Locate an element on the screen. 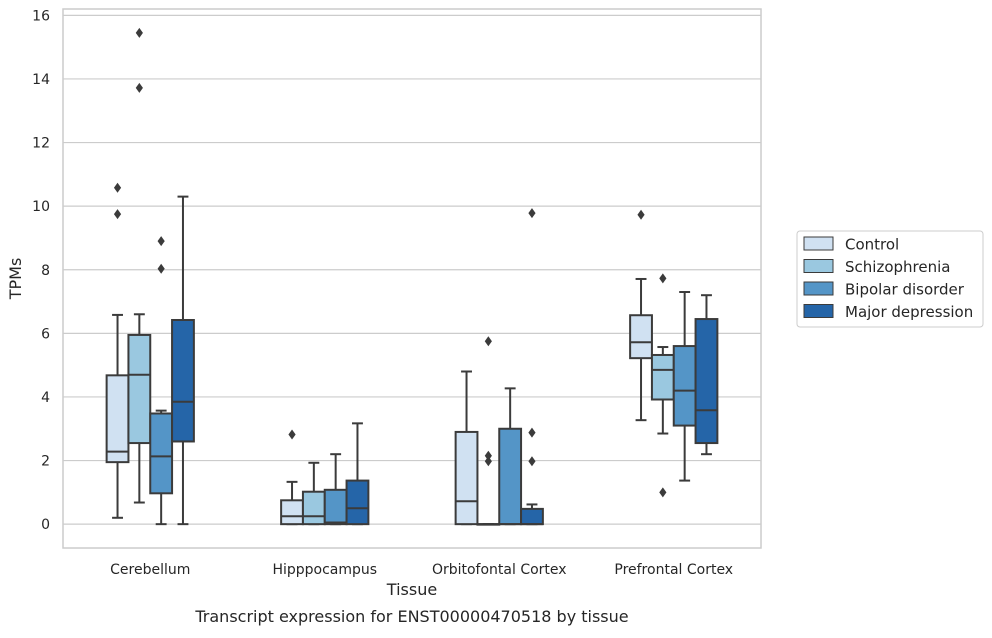 This screenshot has height=638, width=992. legend-label: Bipolar disorder is located at coordinates (905, 290).